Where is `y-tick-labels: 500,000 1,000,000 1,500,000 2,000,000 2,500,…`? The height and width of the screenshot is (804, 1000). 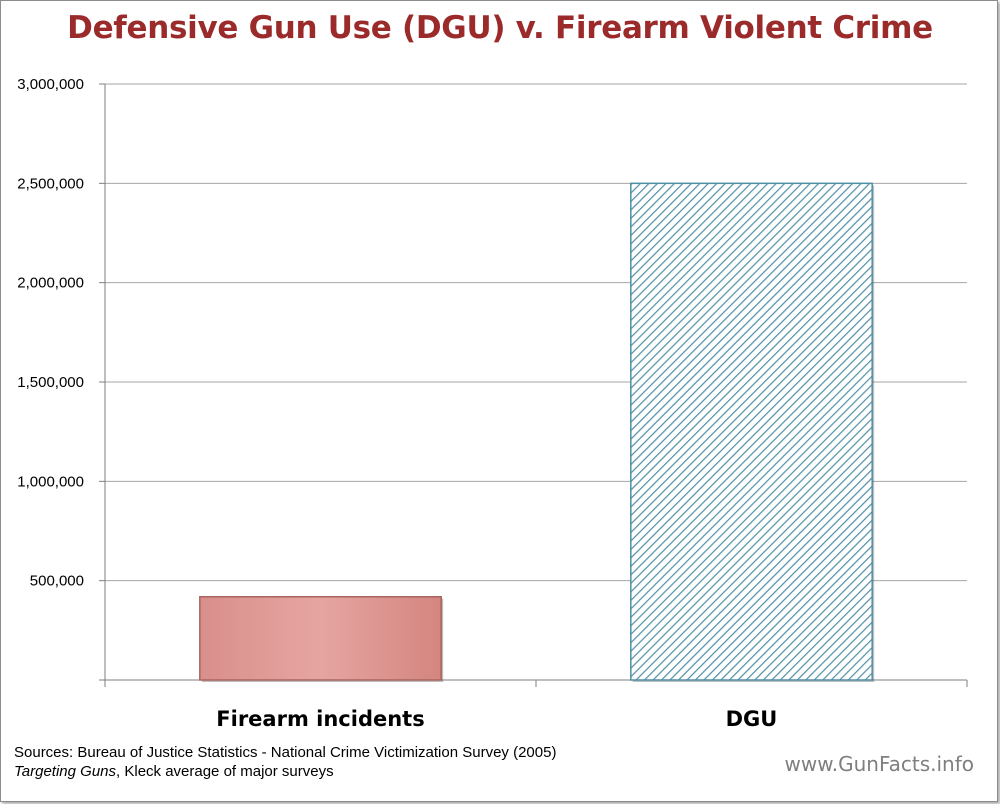
y-tick-labels: 500,000 1,000,000 1,500,000 2,000,000 2,500,… is located at coordinates (50, 333).